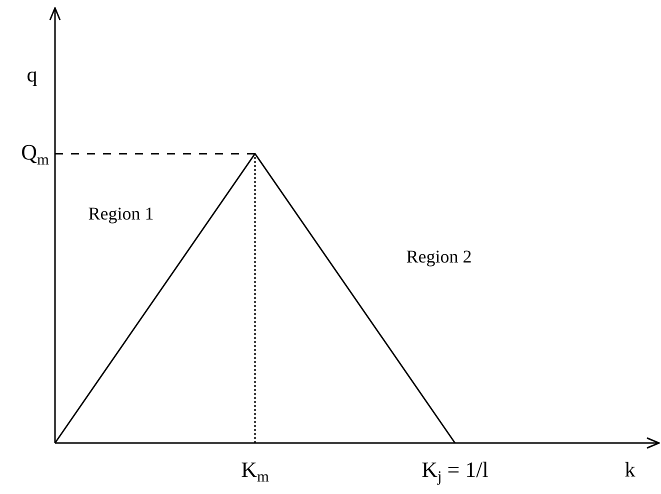  What do you see at coordinates (121, 213) in the screenshot?
I see `annotation: Region 1` at bounding box center [121, 213].